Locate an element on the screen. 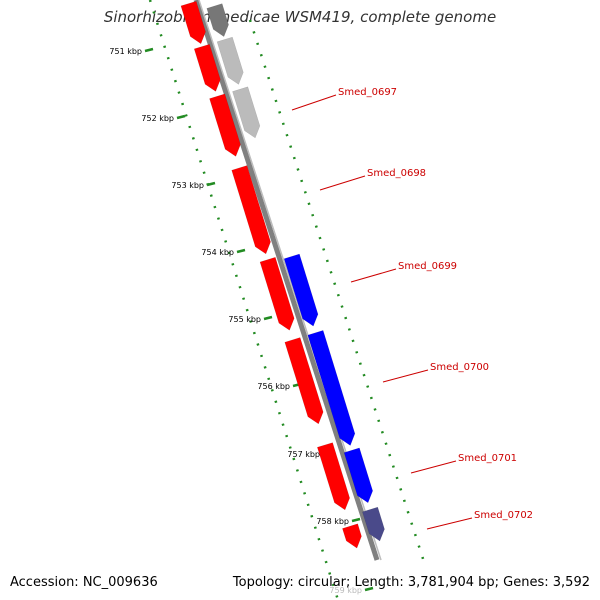 The width and height of the screenshot is (600, 600). tick-label: 752 kbp is located at coordinates (157, 118).